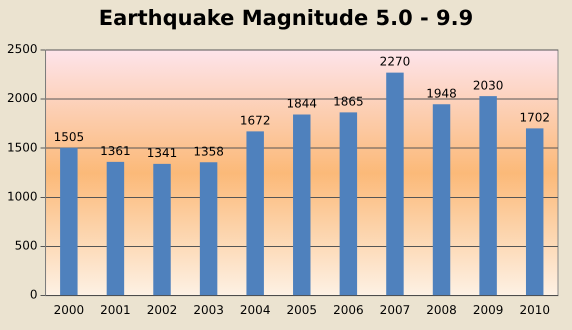  Describe the element at coordinates (286, 18) in the screenshot. I see `chart-title: Earthquake Magnitude 5.0 - 9.9` at that location.